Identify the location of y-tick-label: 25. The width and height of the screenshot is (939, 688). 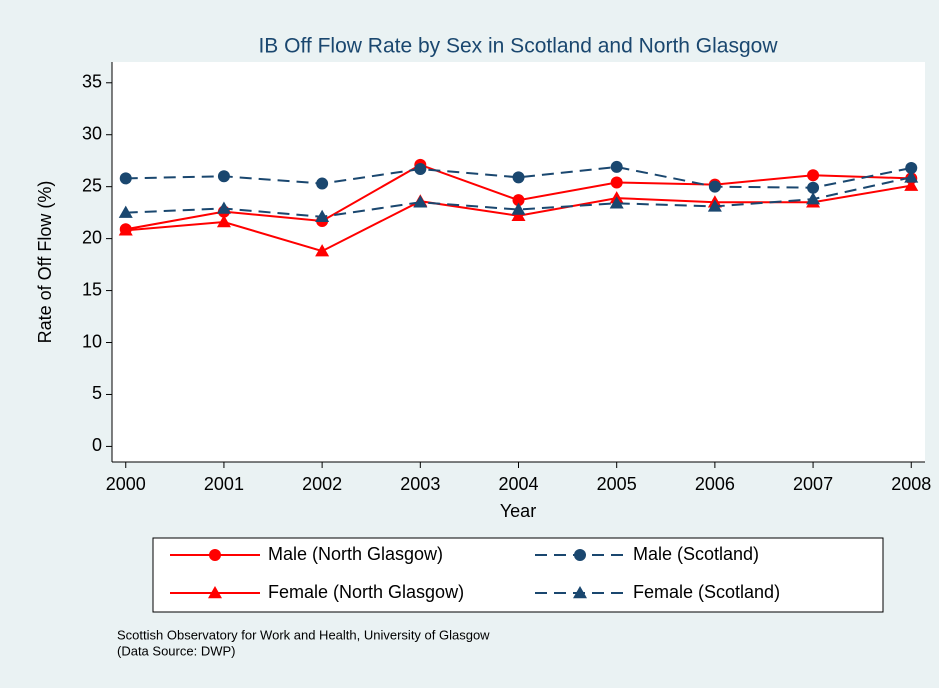
(92, 185).